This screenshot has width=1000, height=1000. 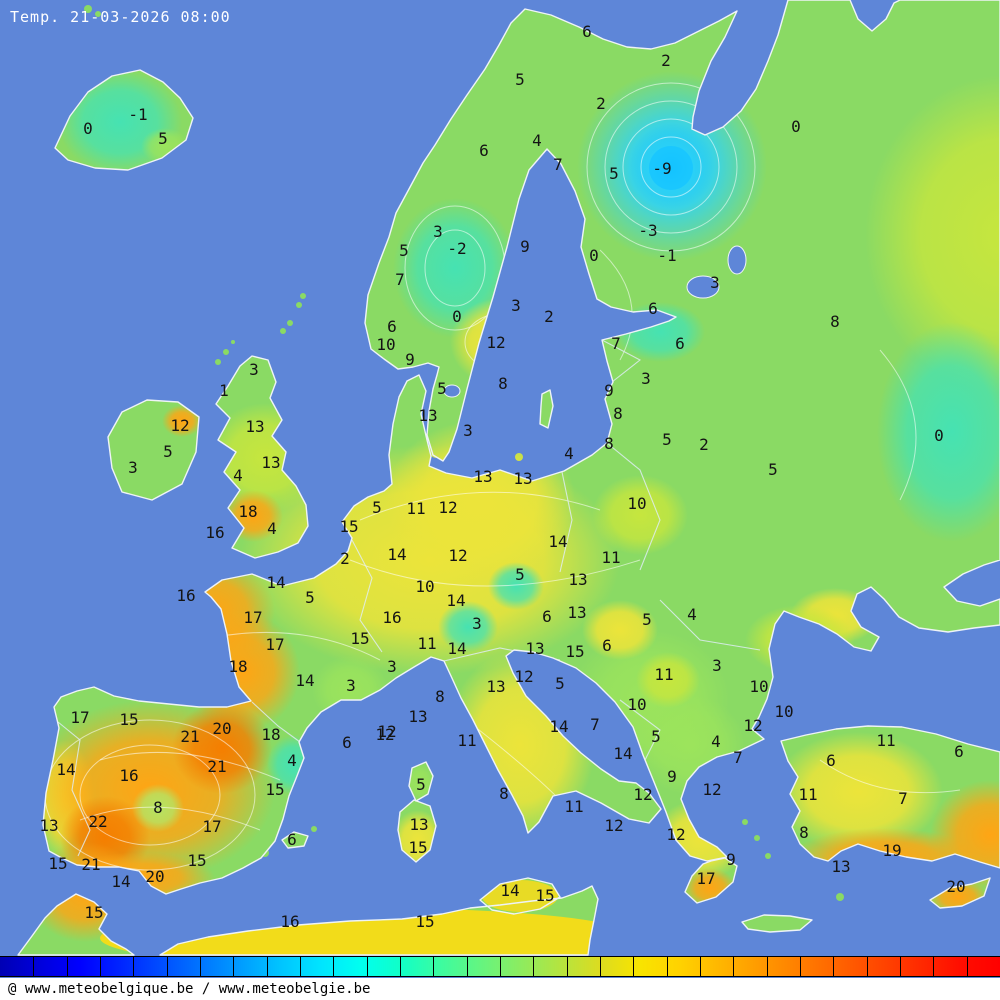 What do you see at coordinates (457, 249) in the screenshot?
I see `temp-label: -2` at bounding box center [457, 249].